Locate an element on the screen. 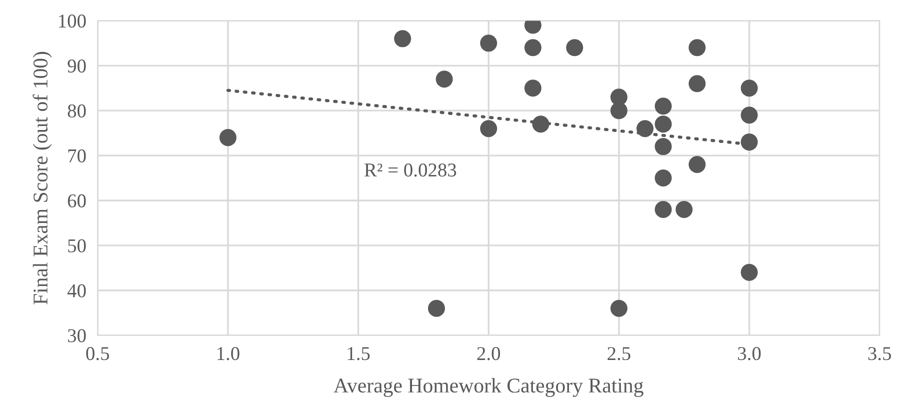  x-axis-title: Average Homework Category Rating is located at coordinates (489, 387).